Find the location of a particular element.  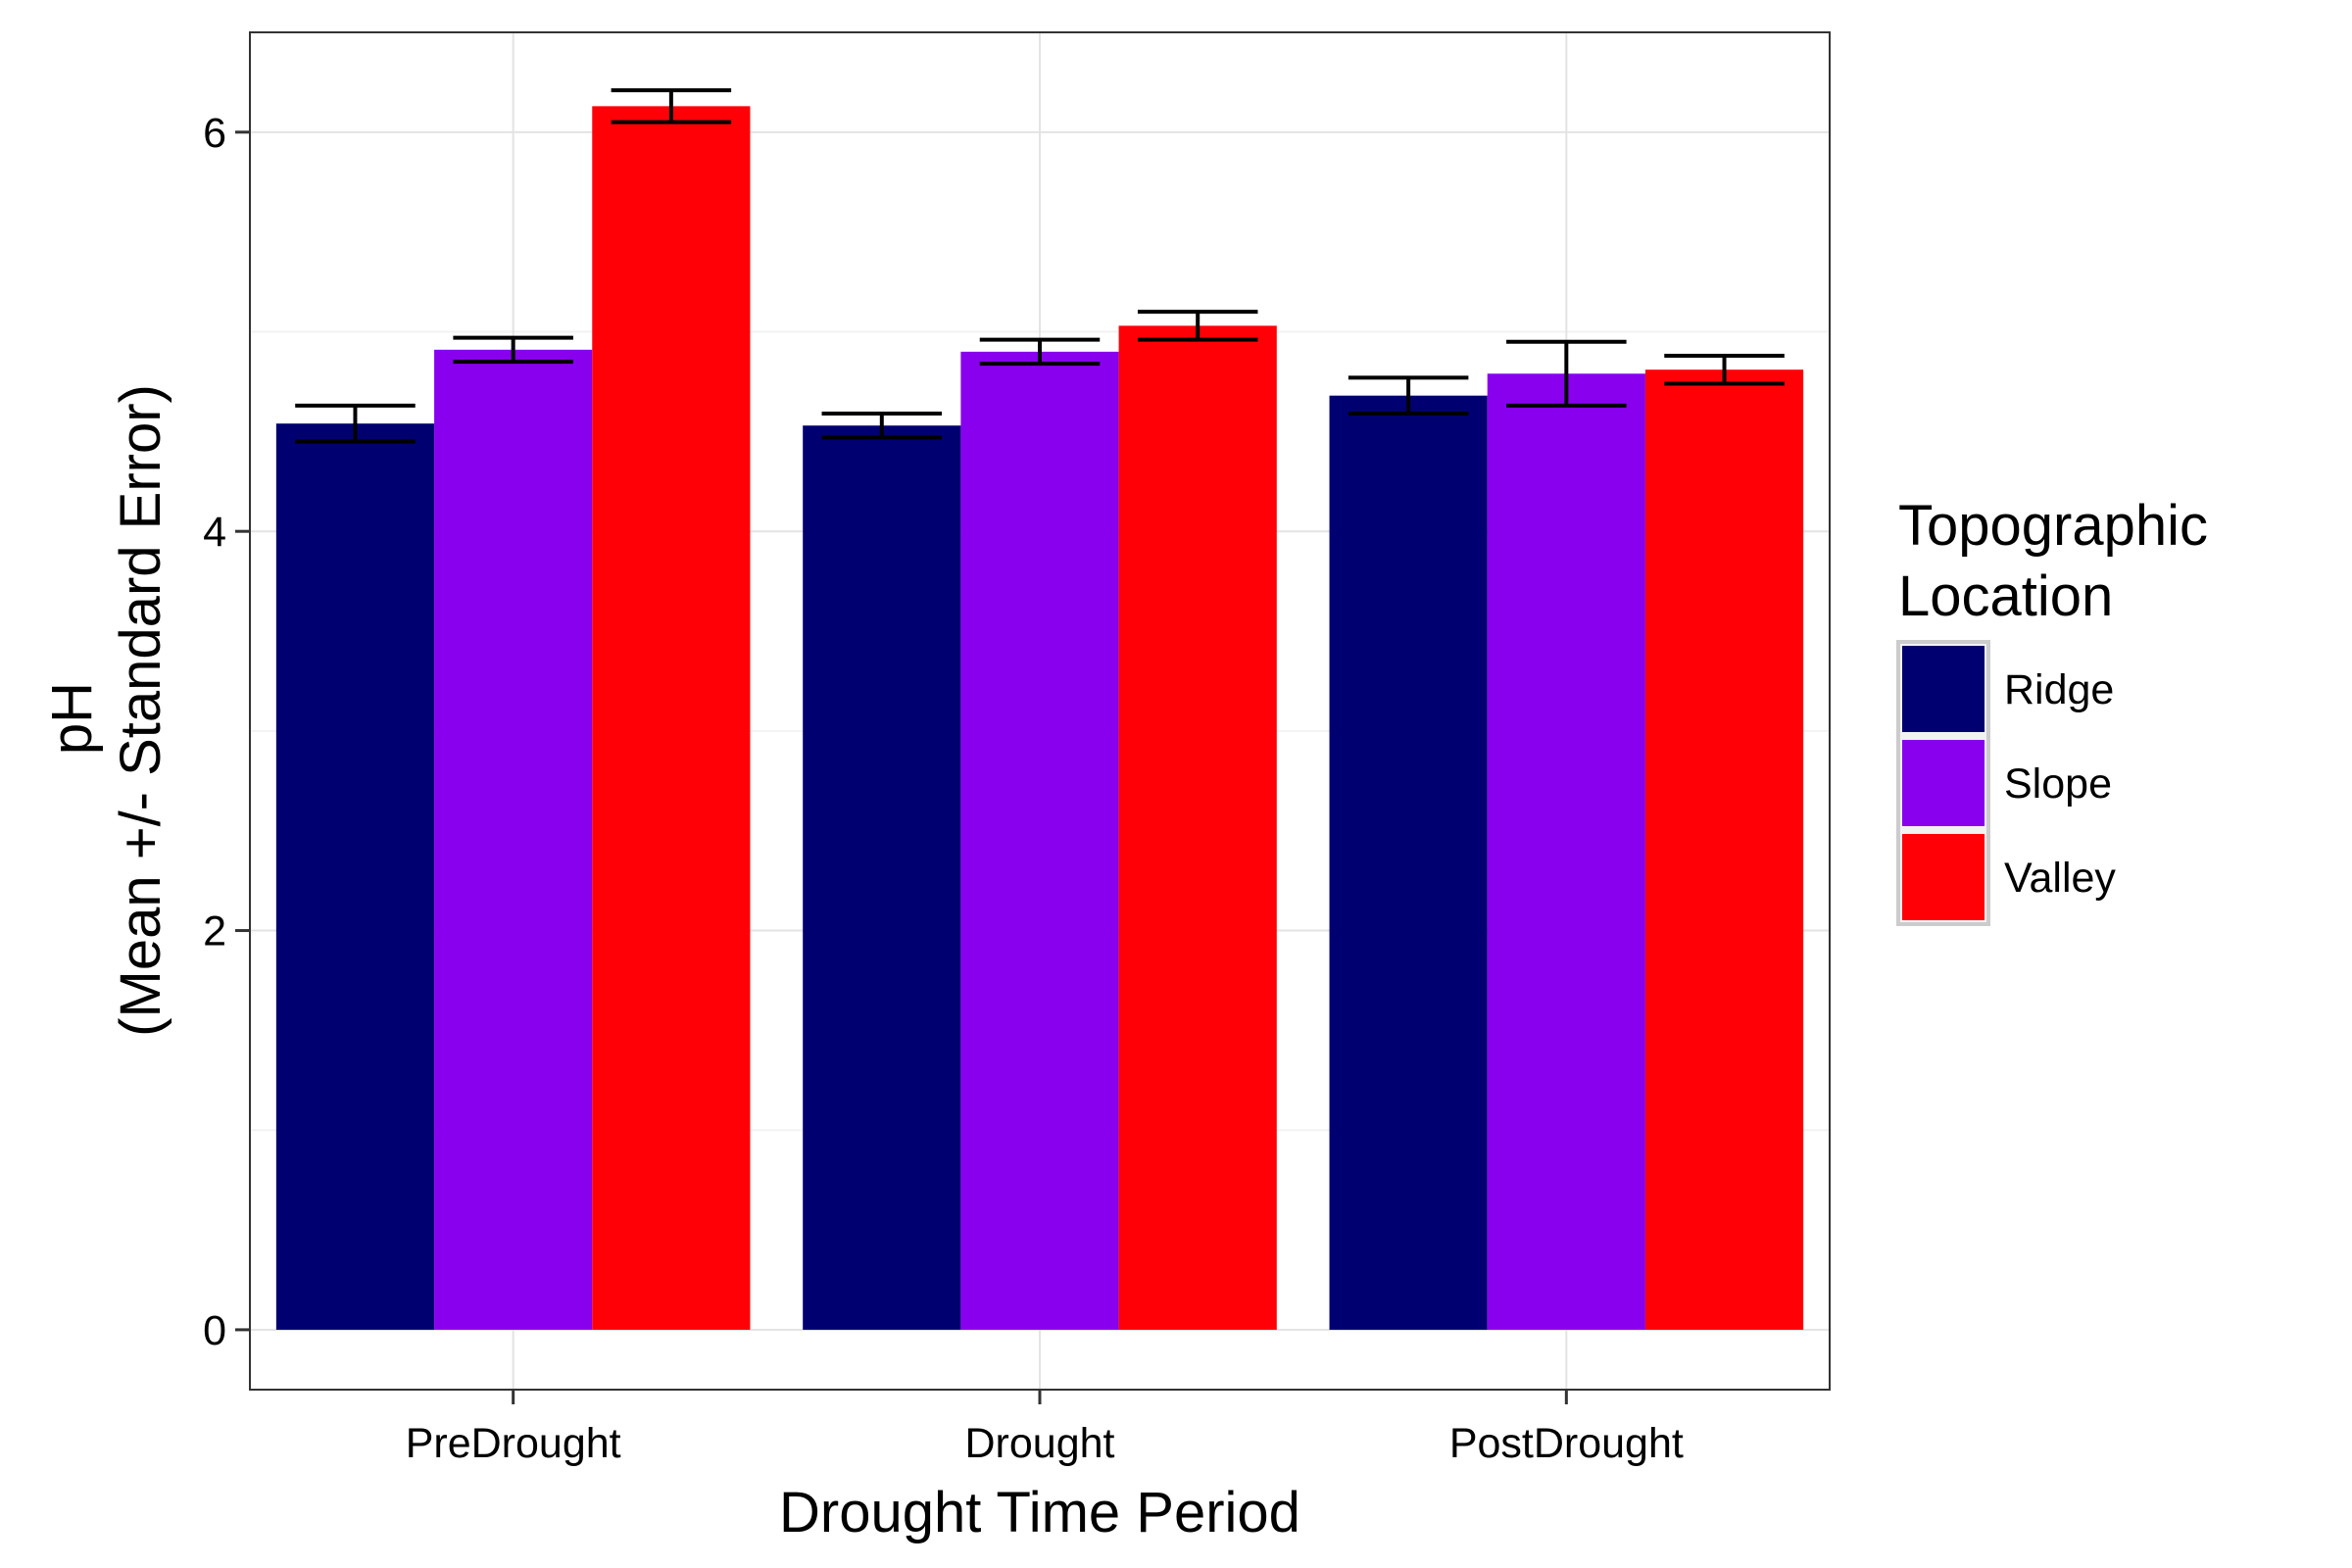

x-axis-title: Drought Time Period is located at coordinates (1039, 1512).